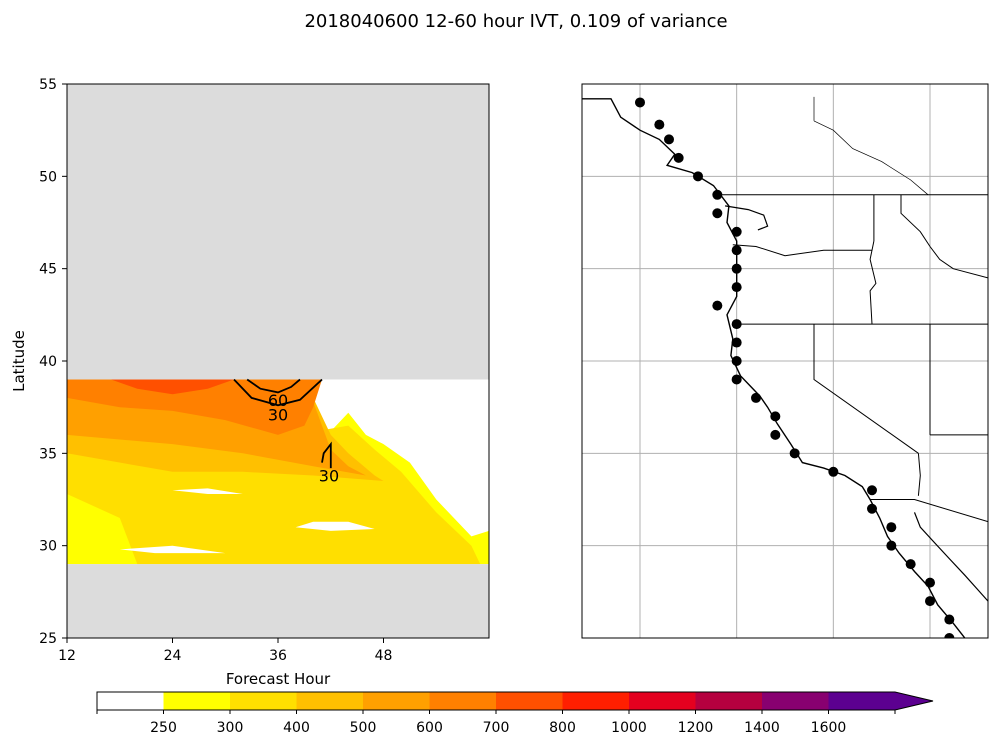 This screenshot has height=749, width=1000. I want to click on puget-sound-coast, so click(747, 218).